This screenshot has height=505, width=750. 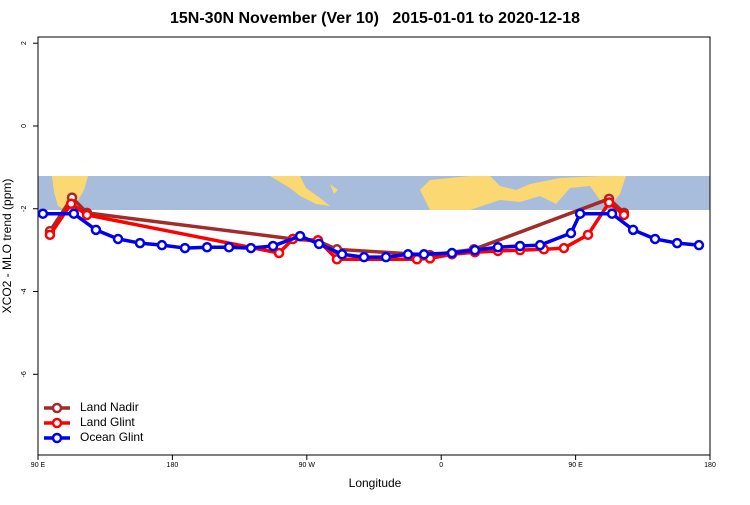 I want to click on legend-label: Ocean Glint, so click(x=112, y=437).